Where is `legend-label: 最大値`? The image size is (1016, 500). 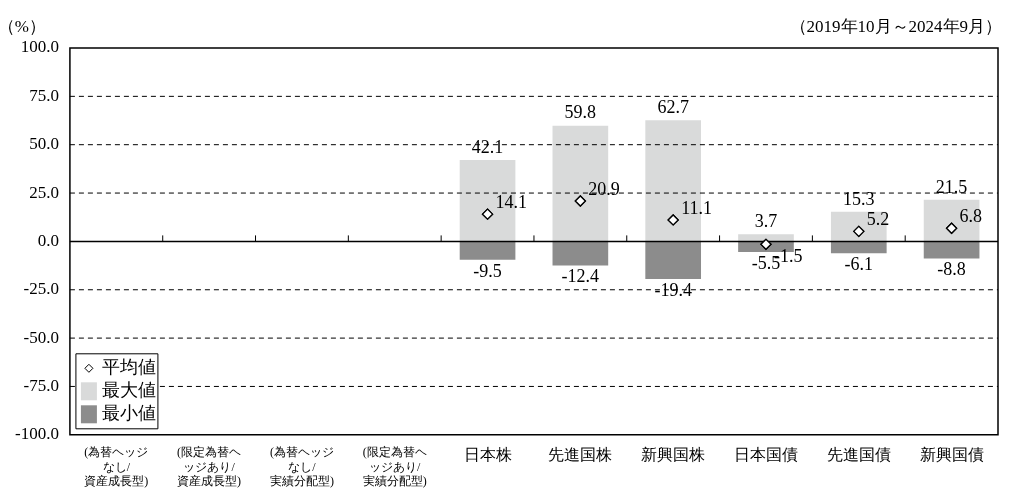
legend-label: 最大値 is located at coordinates (128, 390).